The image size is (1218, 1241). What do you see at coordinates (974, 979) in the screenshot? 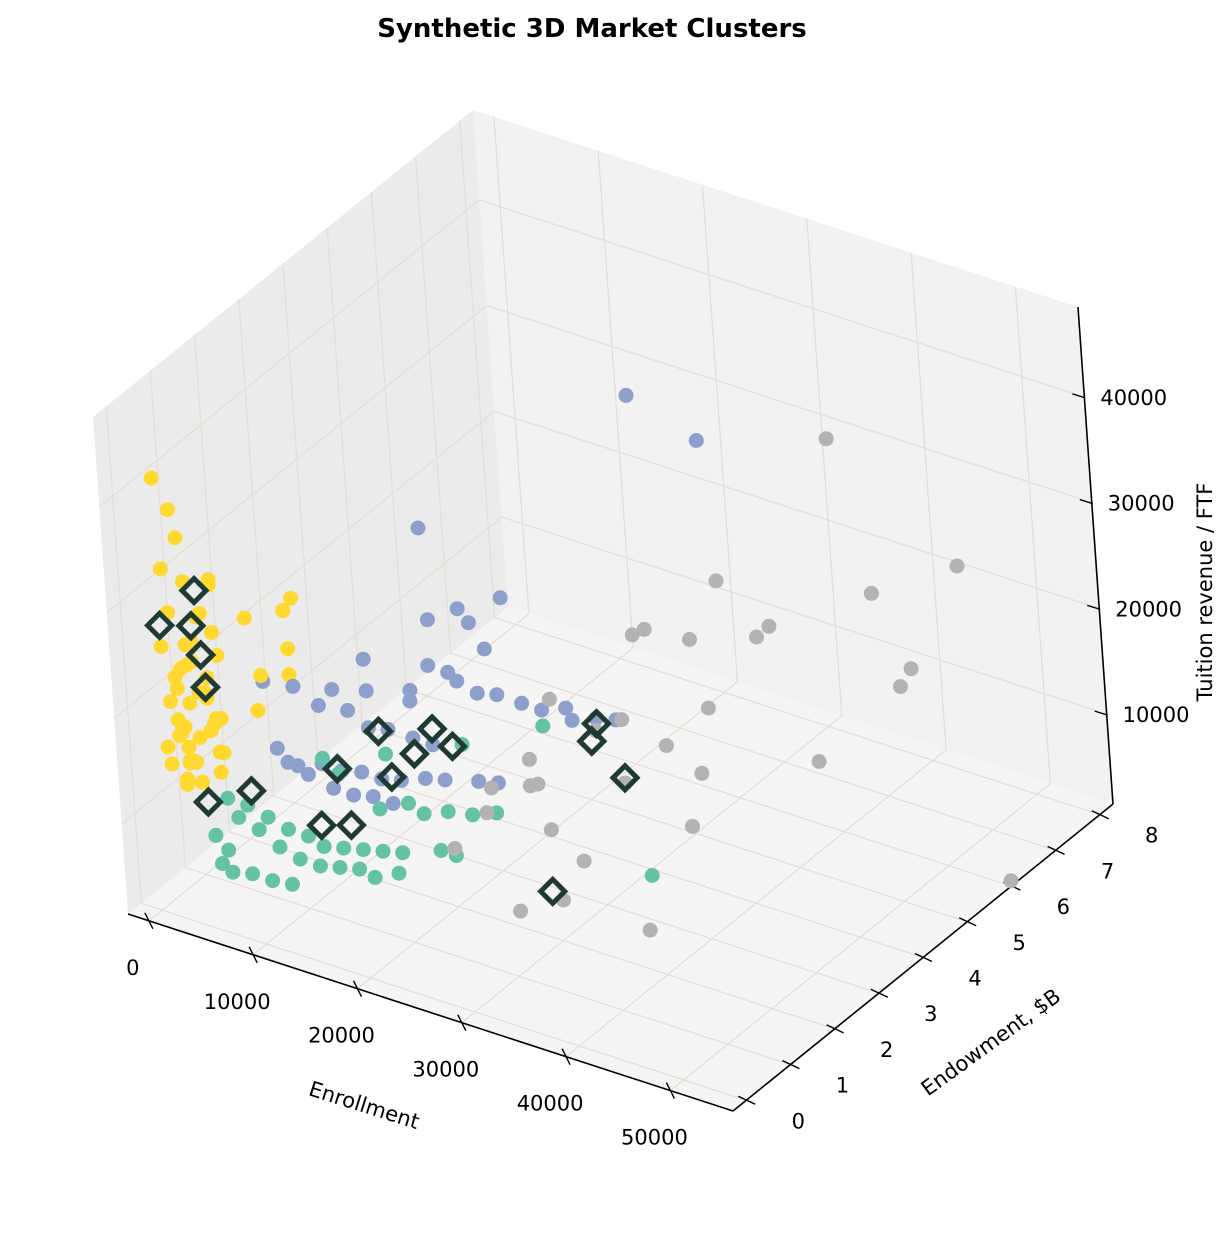
I see `y-tick-label-4: 4` at bounding box center [974, 979].